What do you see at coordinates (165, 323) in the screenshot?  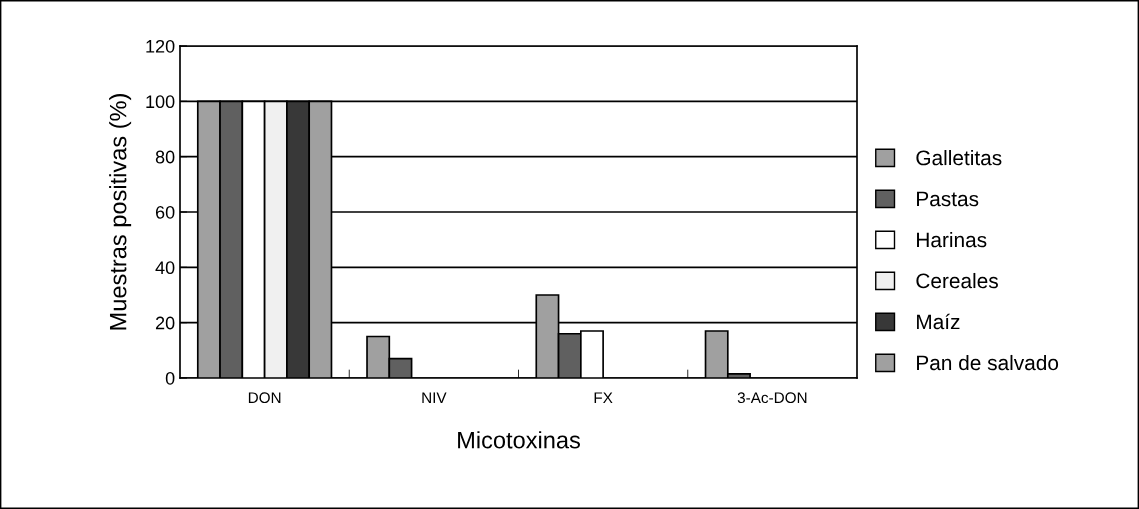 I see `y-tick-label: 20` at bounding box center [165, 323].